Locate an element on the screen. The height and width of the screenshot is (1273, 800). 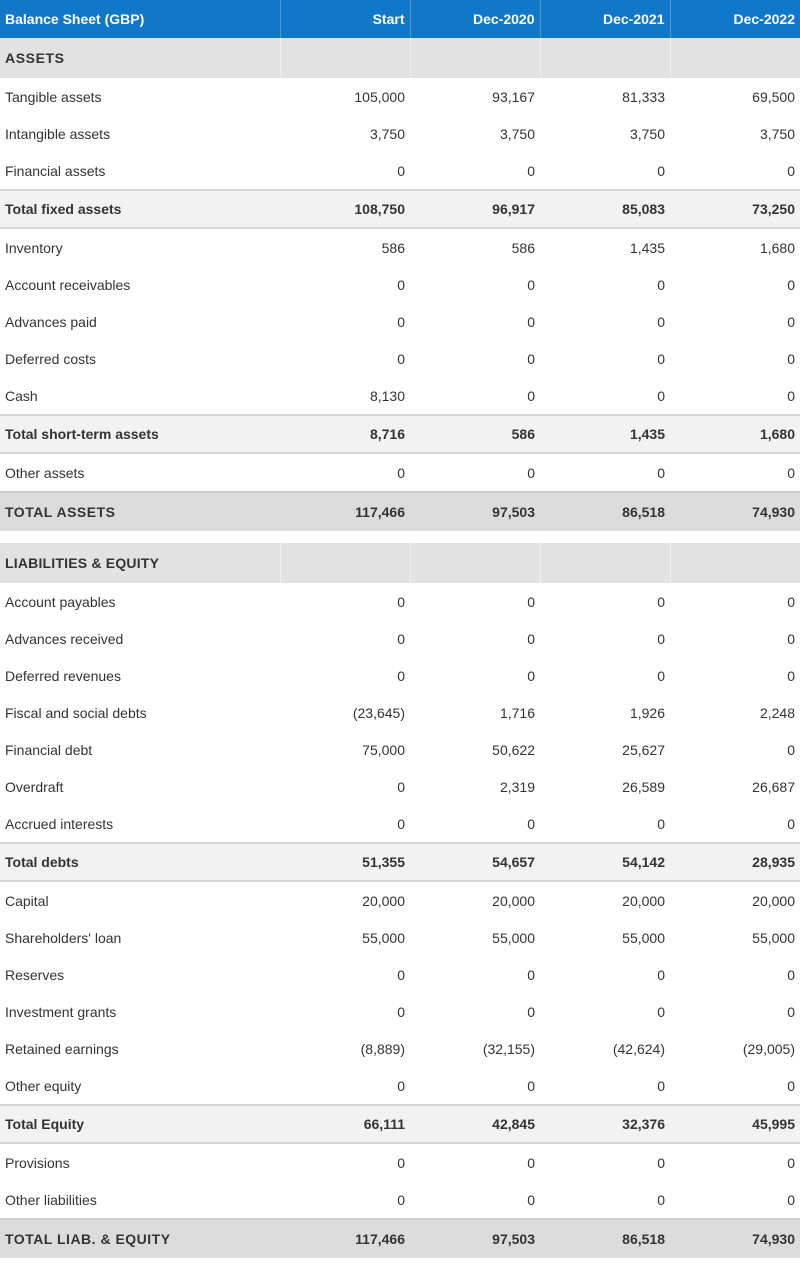
section-cell is located at coordinates (474, 563).